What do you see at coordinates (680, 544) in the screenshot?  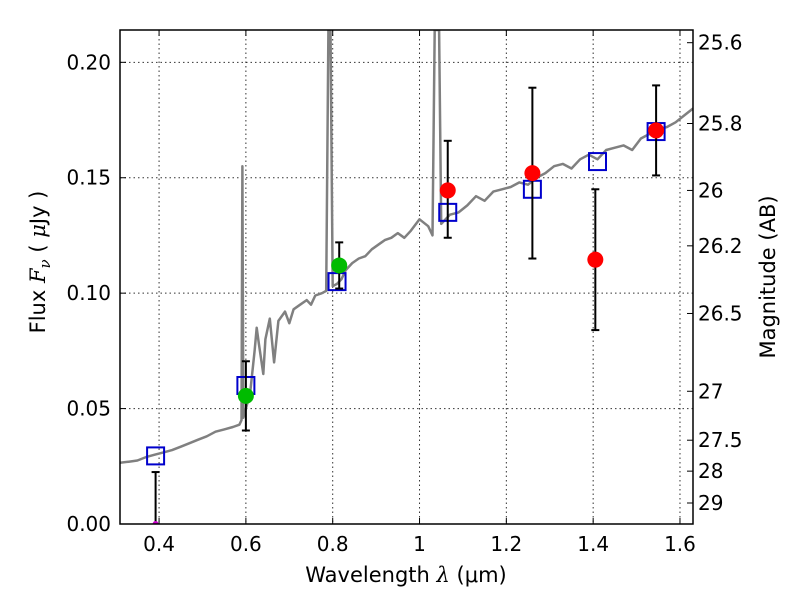 I see `x-tick-label: 1.6` at bounding box center [680, 544].